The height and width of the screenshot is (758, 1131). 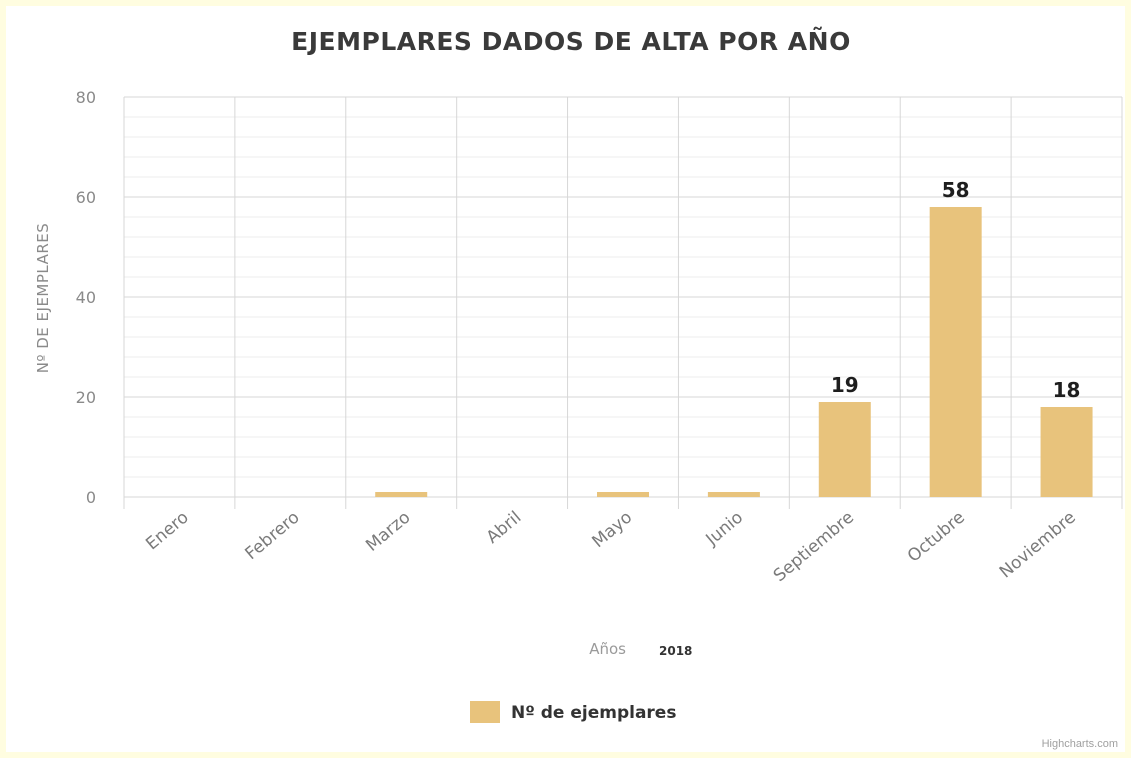 I want to click on x-axis-label: Años, so click(x=607, y=649).